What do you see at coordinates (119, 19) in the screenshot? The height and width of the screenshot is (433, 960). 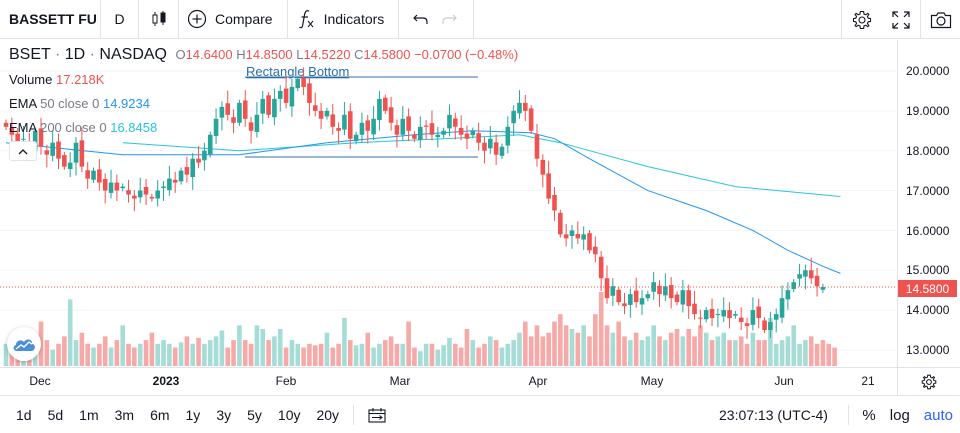 I see `interval-button: D` at bounding box center [119, 19].